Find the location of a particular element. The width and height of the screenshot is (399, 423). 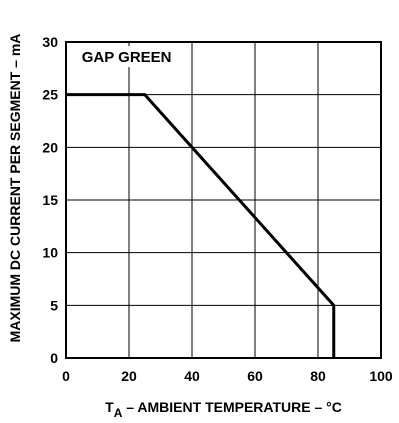

y-tick-labels: 0 5 10 15 20 25 30 is located at coordinates (50, 200).